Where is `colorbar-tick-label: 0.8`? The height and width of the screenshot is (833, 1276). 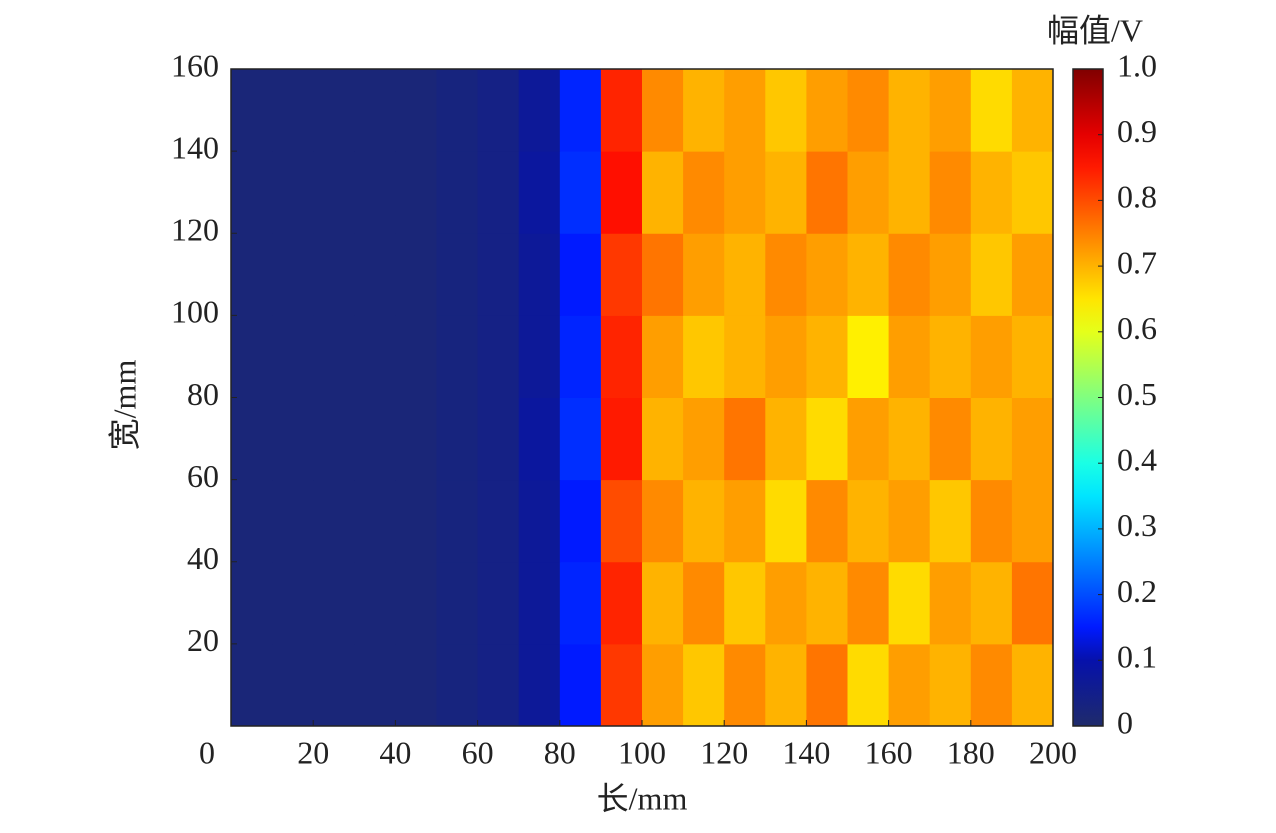 colorbar-tick-label: 0.8 is located at coordinates (1137, 197).